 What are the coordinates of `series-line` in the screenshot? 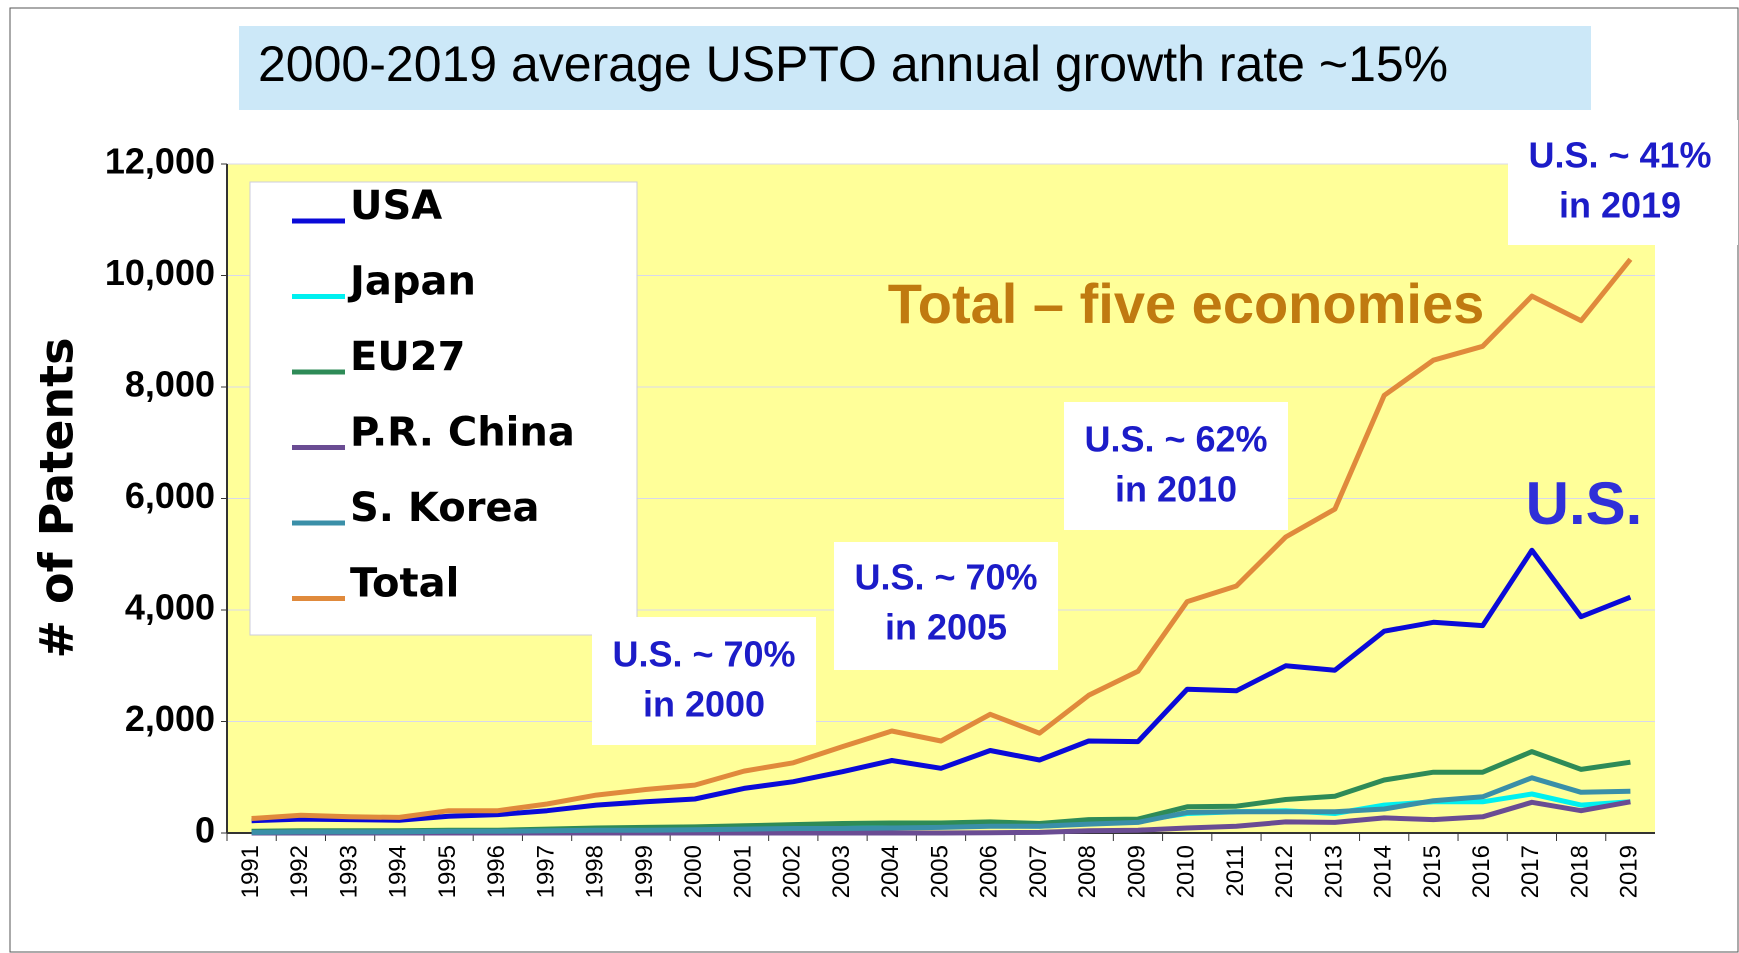 It's located at (941, 805).